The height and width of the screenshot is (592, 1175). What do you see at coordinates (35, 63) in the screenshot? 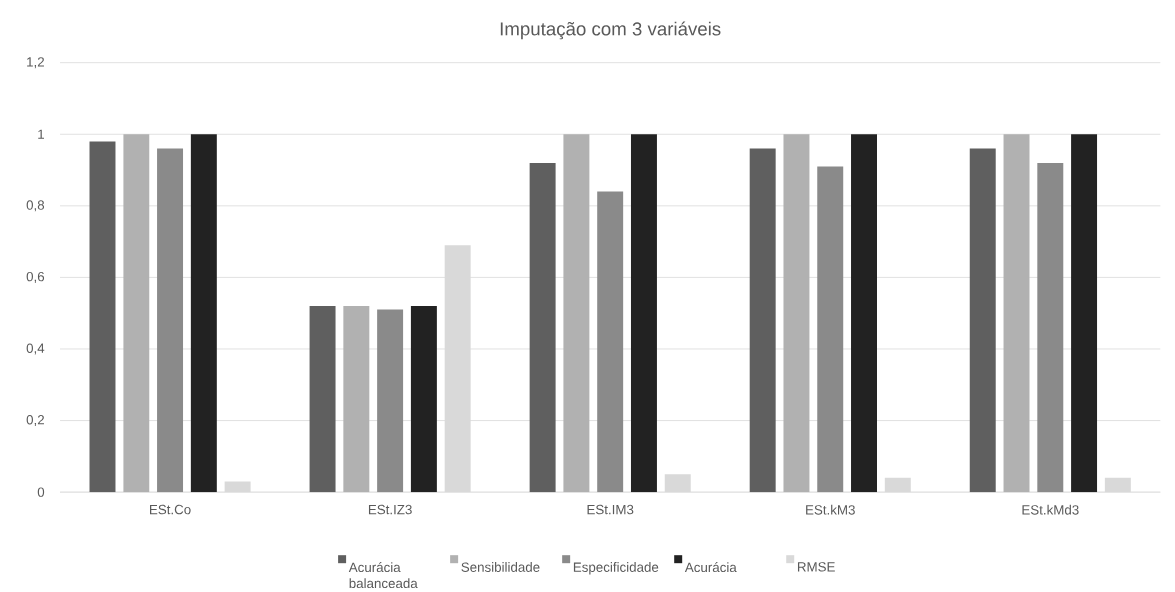
I see `y-tick-label: 1,2` at bounding box center [35, 63].